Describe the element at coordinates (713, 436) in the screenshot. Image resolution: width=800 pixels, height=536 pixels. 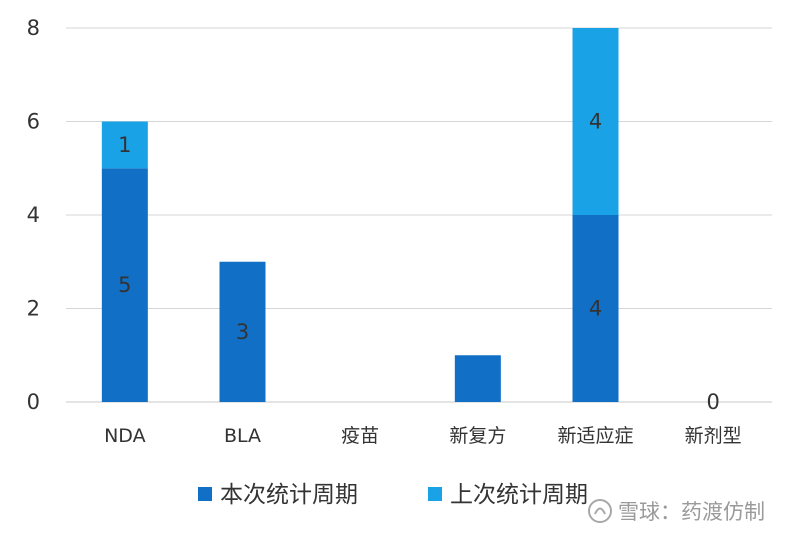
I see `x-tick-label: 新剂型` at that location.